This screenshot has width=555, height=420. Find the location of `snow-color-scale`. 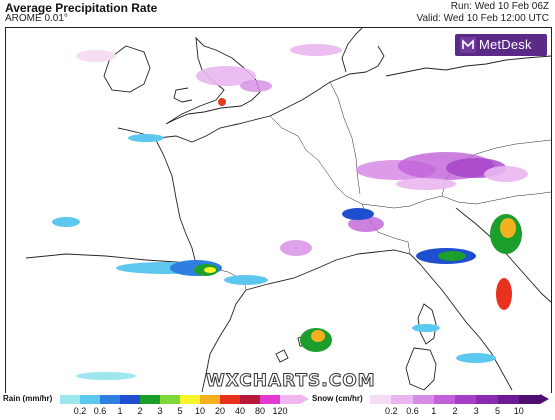

snow-color-scale is located at coordinates (455, 399).